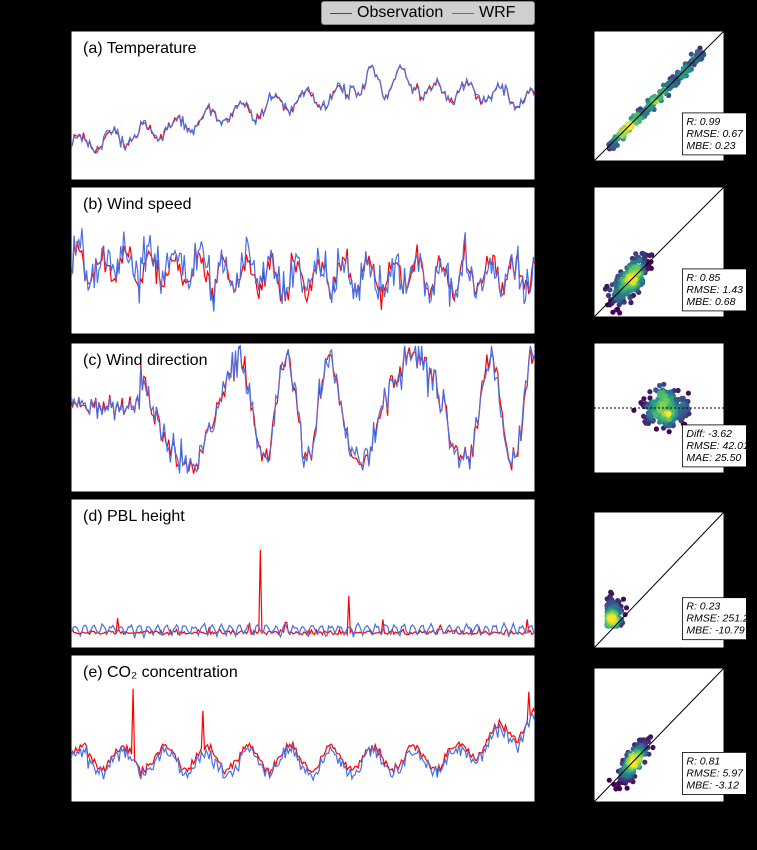 The width and height of the screenshot is (757, 850). Describe the element at coordinates (145, 360) in the screenshot. I see `panel-title: (c) Wind direction` at that location.